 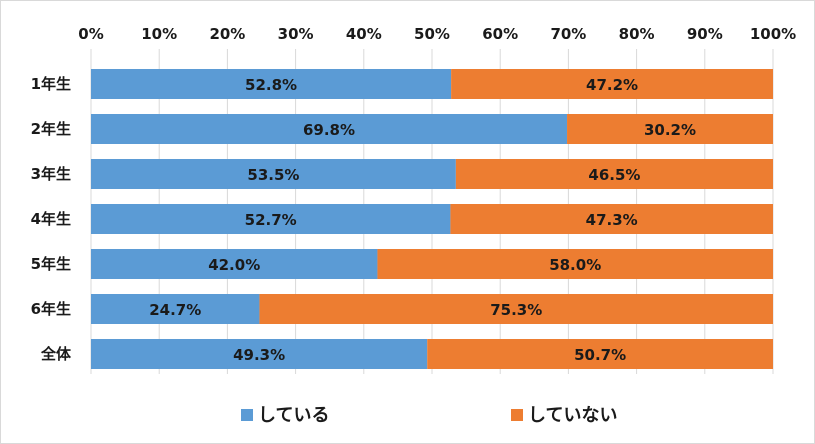 I want to click on legend-label: していない, so click(x=572, y=415).